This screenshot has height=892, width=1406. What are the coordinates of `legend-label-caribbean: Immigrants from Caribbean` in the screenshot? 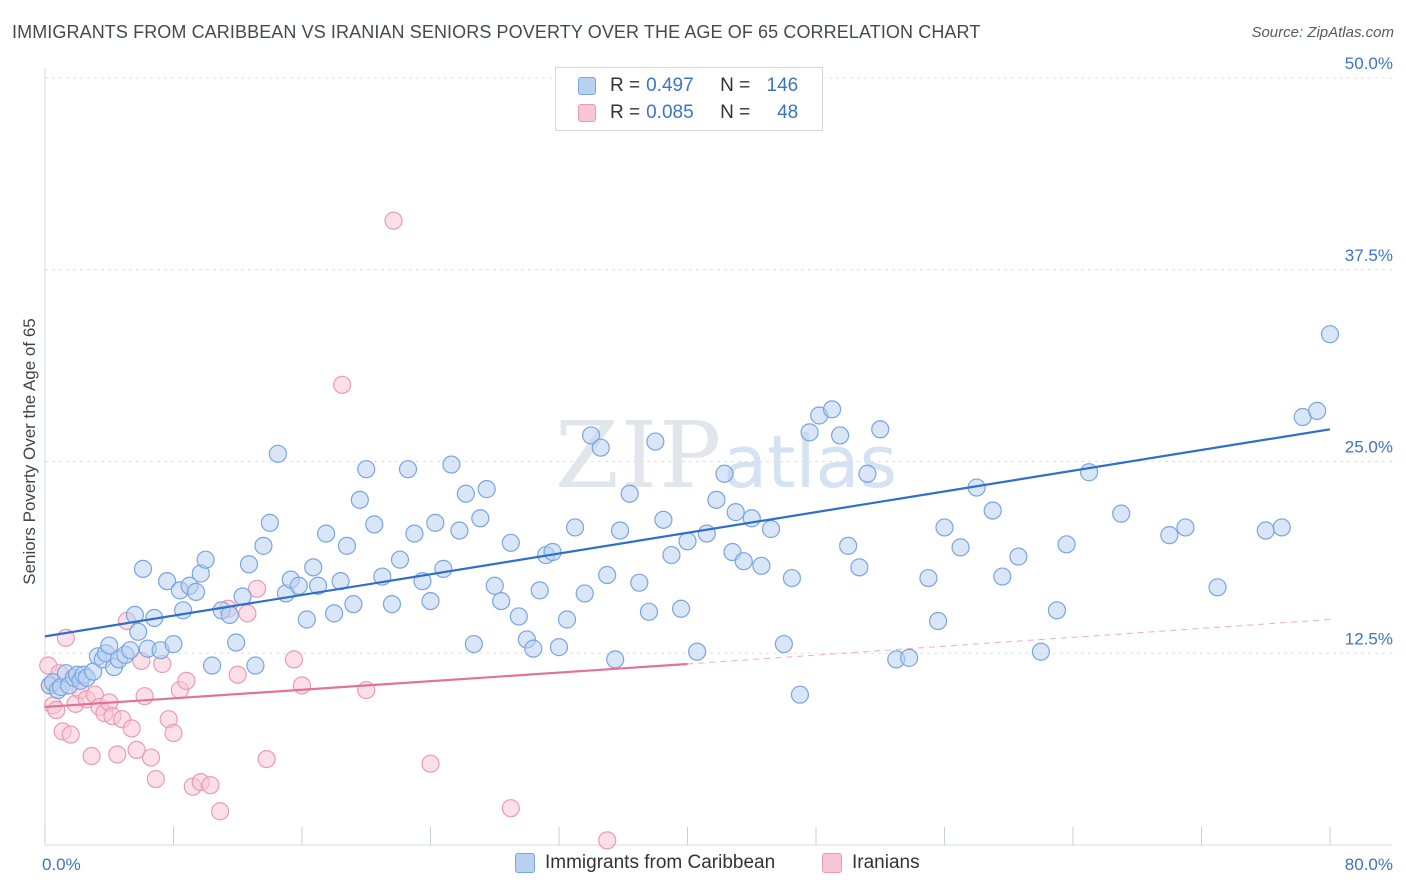 It's located at (660, 862).